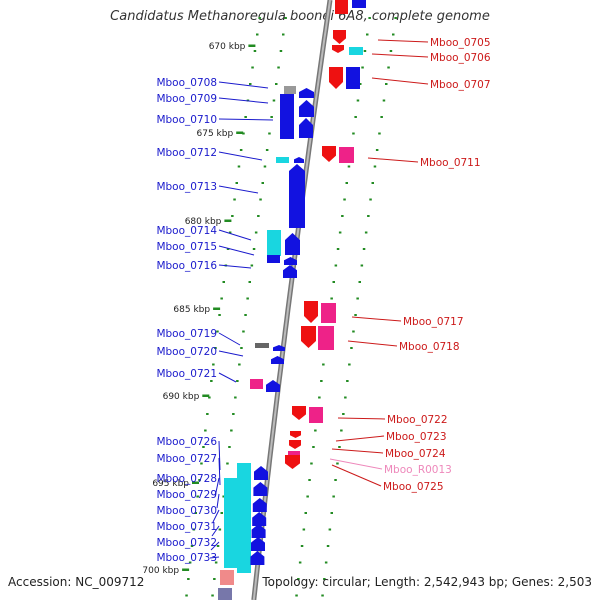 The image size is (600, 600). Describe the element at coordinates (186, 247) in the screenshot. I see `gene-label-left: Mboo_0715` at that location.